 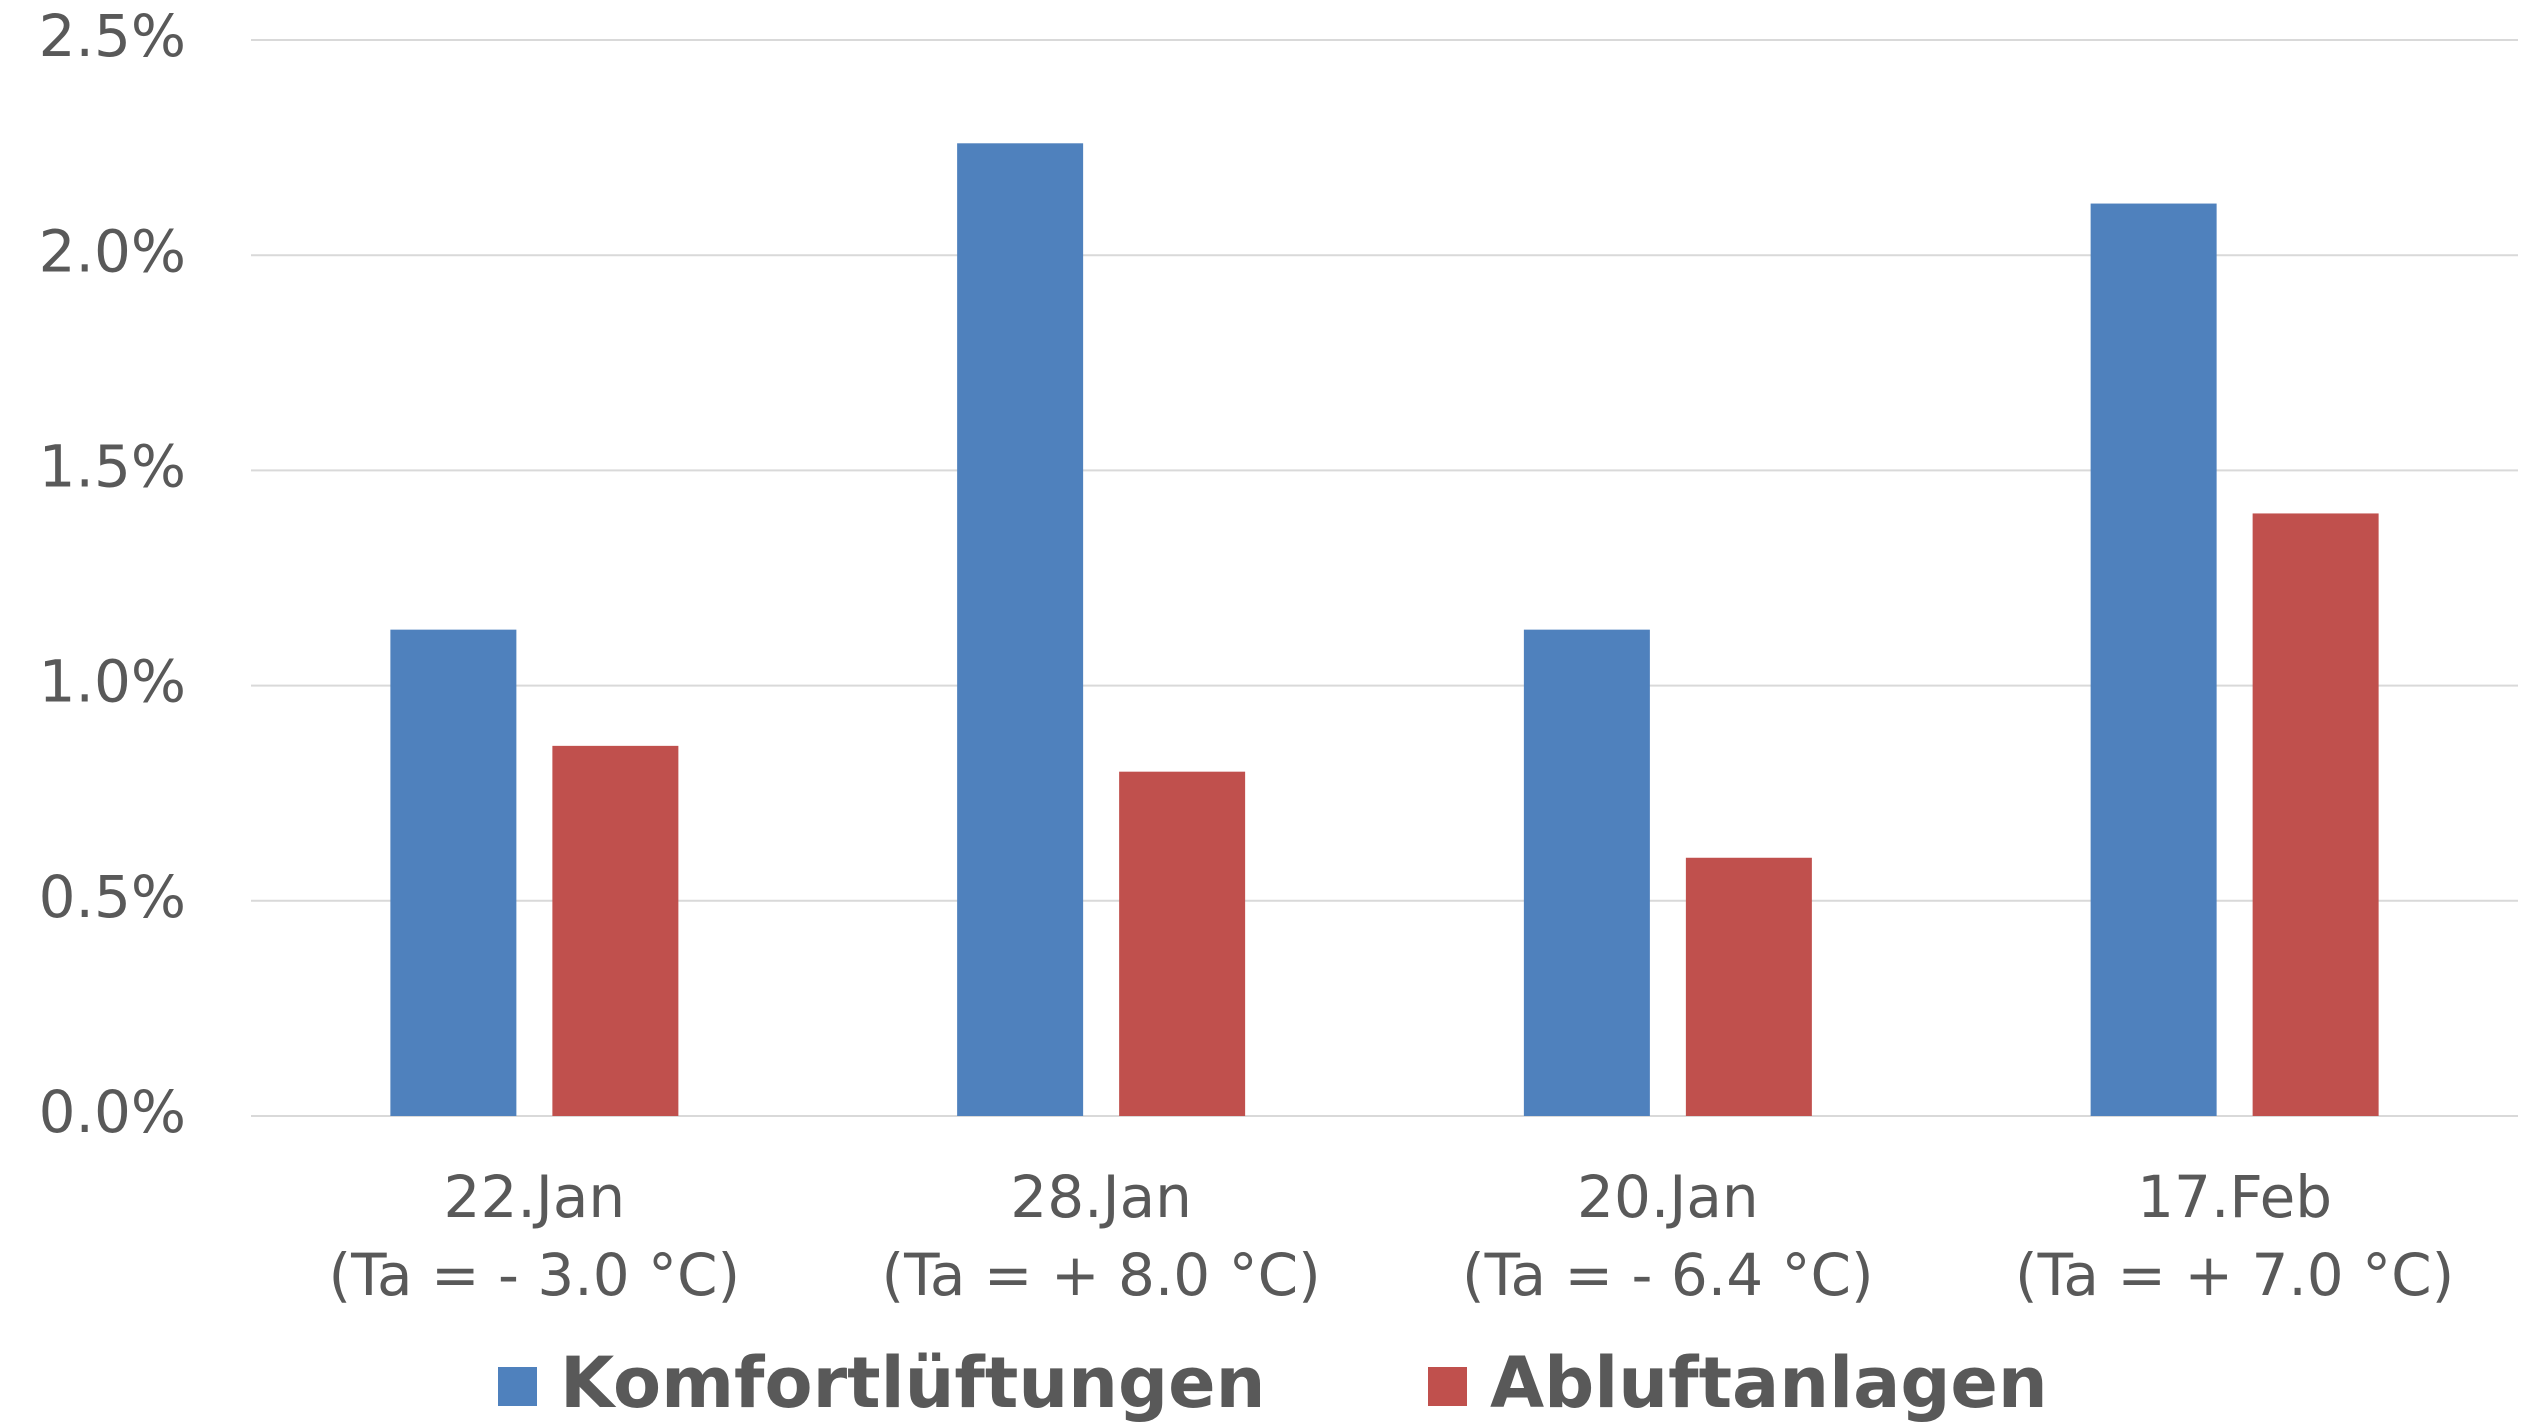 What do you see at coordinates (1668, 1197) in the screenshot?
I see `x-tick-label: 20.Jan` at bounding box center [1668, 1197].